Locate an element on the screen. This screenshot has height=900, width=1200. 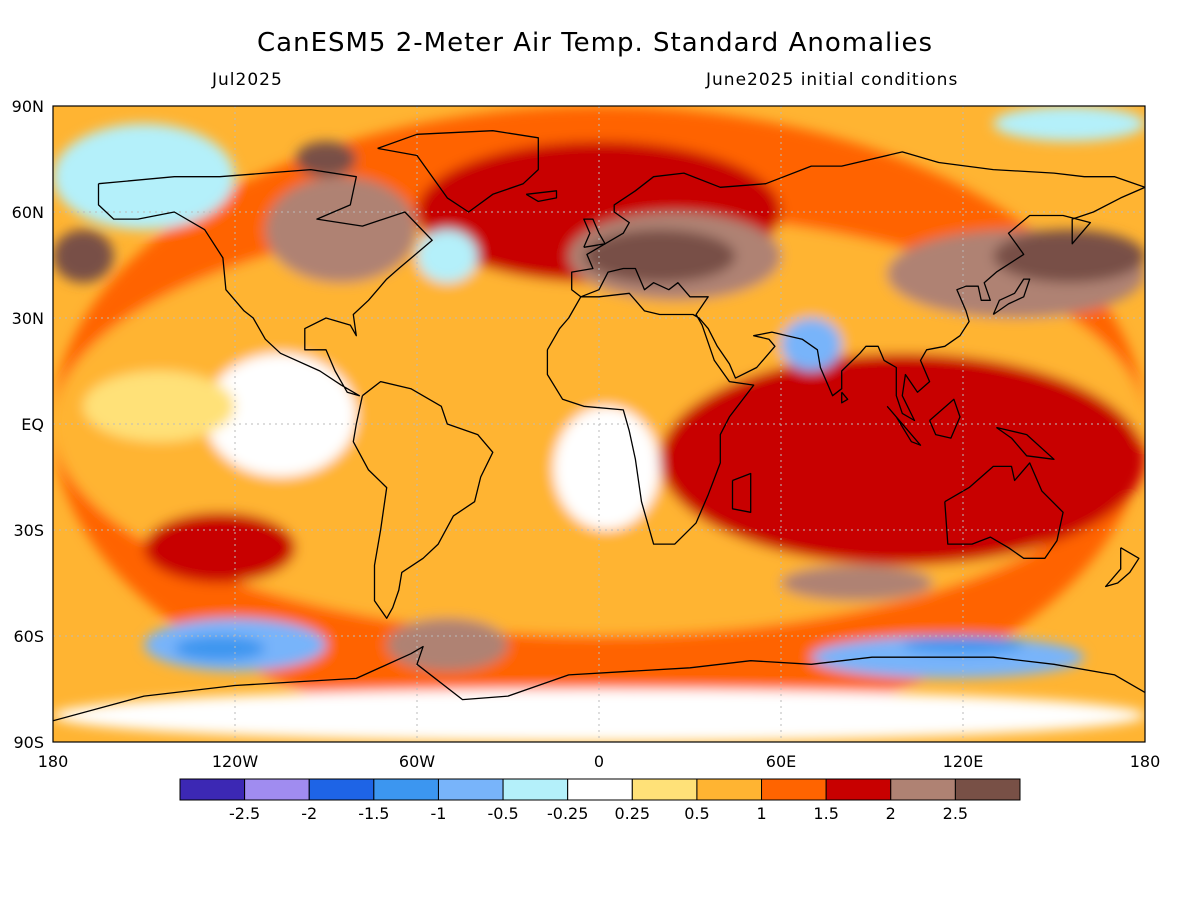
lat-label-eq: EQ is located at coordinates (32, 424).